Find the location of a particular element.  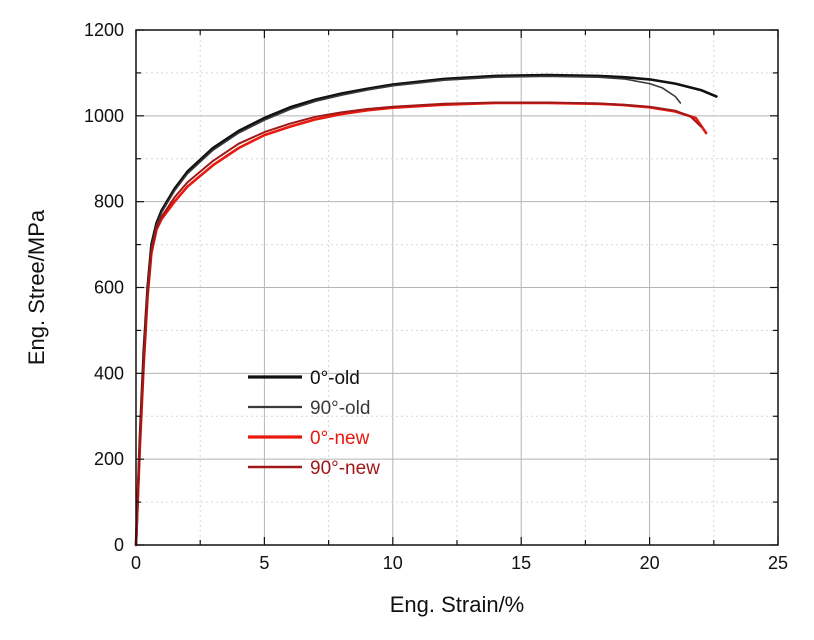

x-tick-label: 5 is located at coordinates (264, 563).